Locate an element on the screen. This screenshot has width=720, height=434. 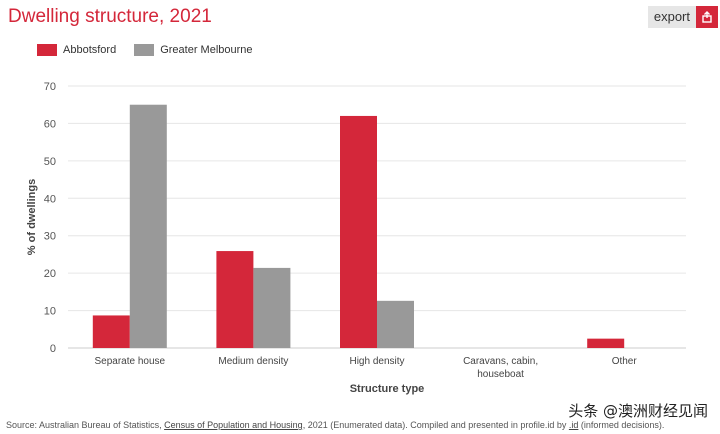
id-link: .id is located at coordinates (573, 425).